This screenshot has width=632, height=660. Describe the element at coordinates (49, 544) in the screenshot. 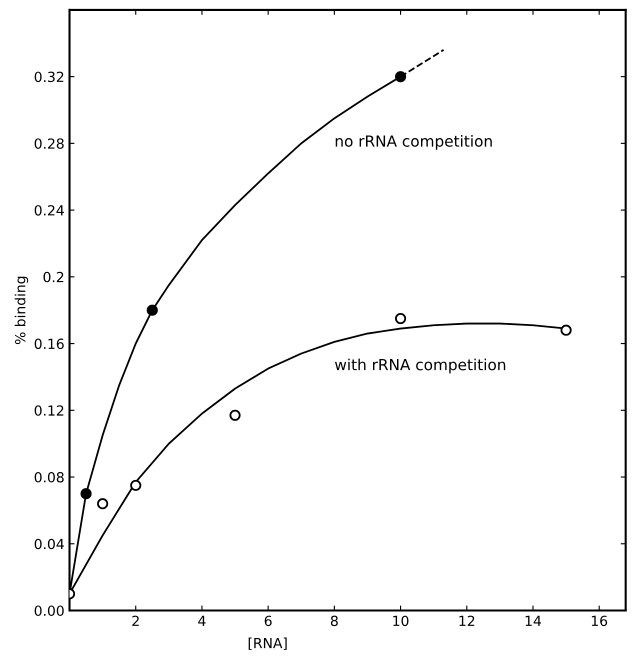

I see `y-tick-label: 0.04` at that location.